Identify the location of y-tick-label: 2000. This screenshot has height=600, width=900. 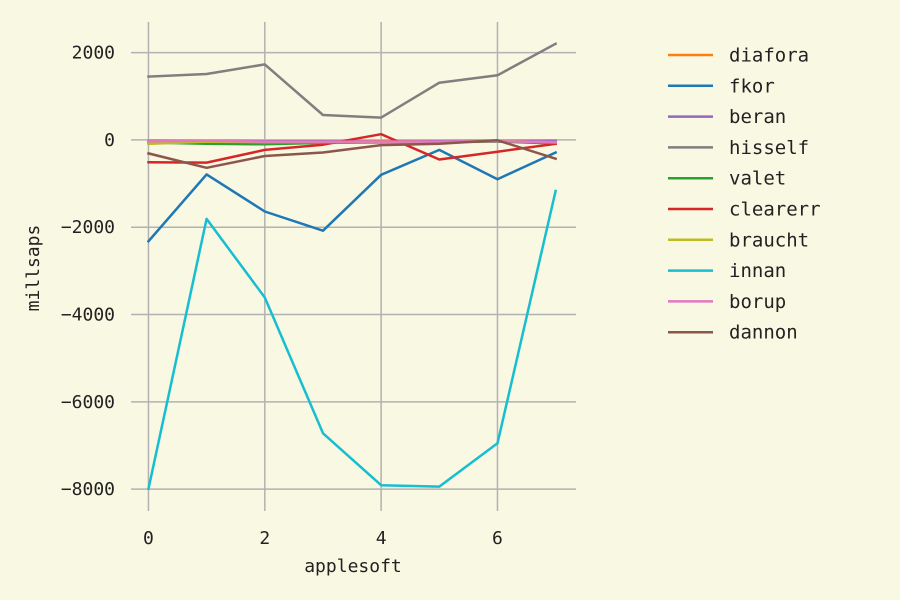
(93, 53).